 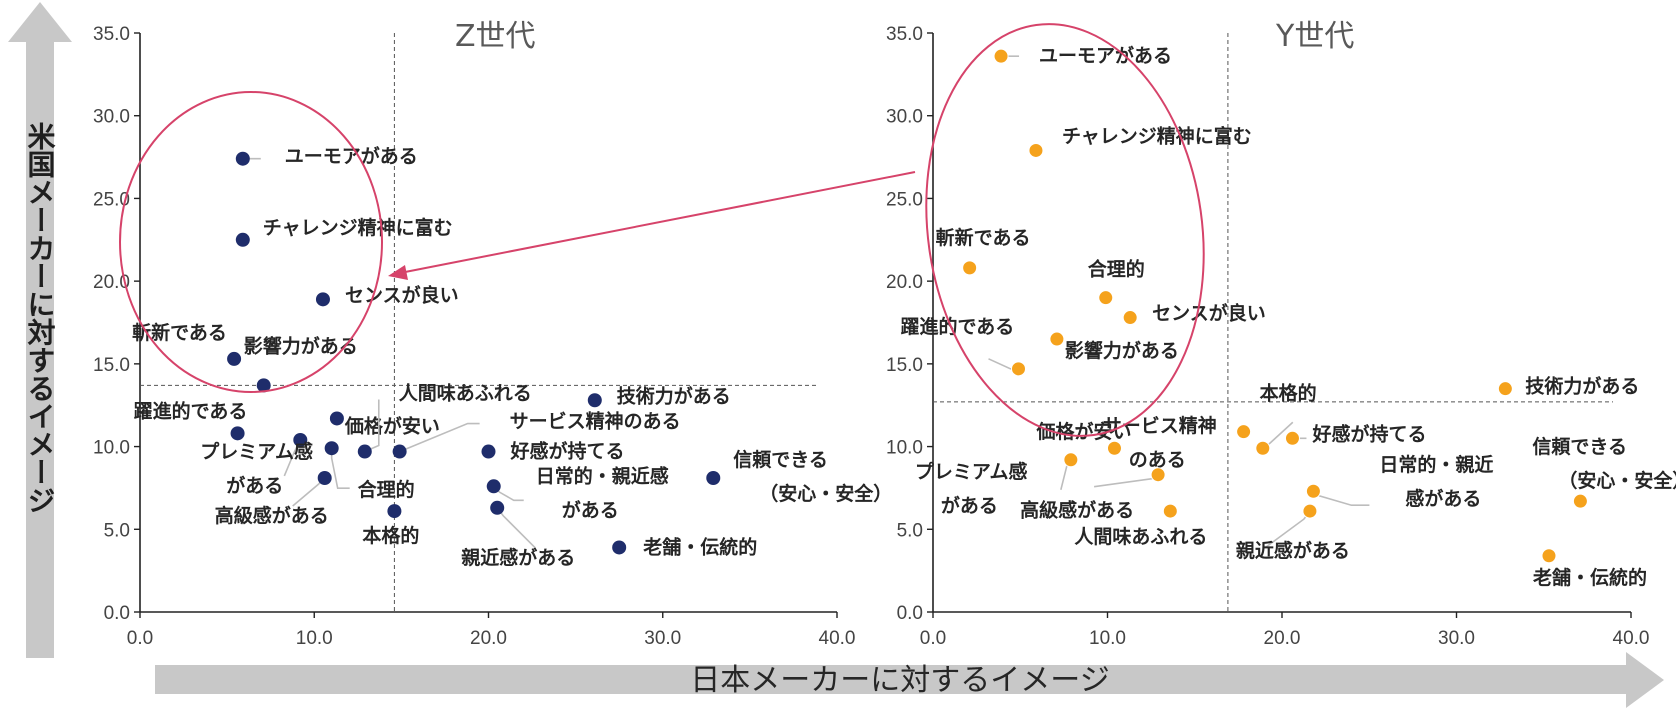 I want to click on point-label: 好感が持てる, so click(x=1368, y=433).